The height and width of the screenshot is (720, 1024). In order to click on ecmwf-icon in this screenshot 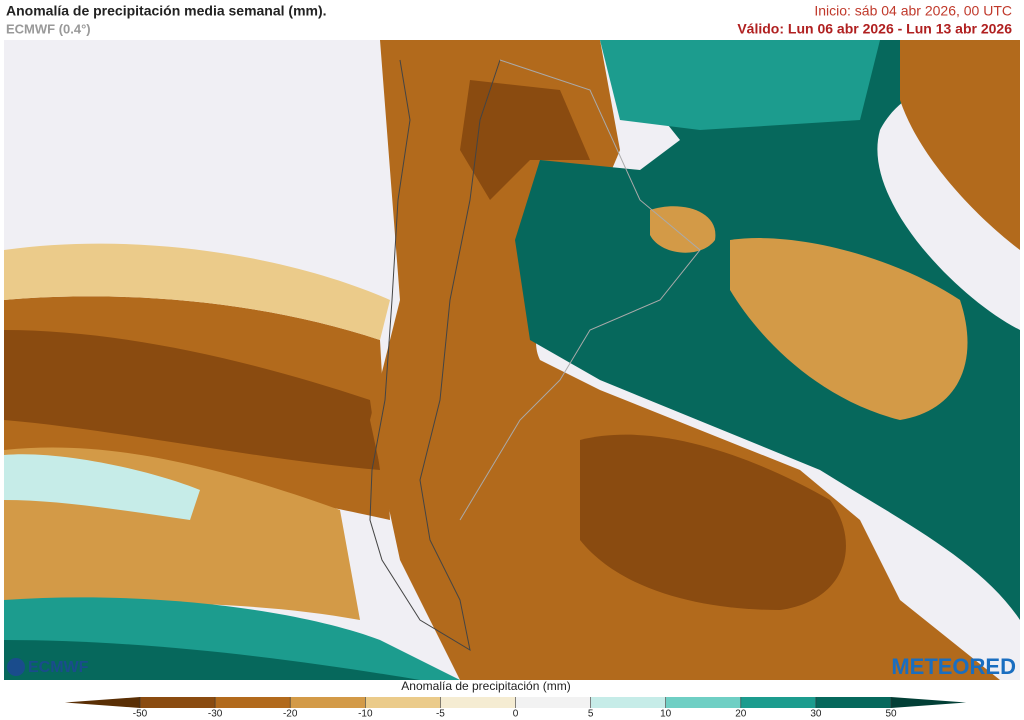, I will do `click(16, 667)`.